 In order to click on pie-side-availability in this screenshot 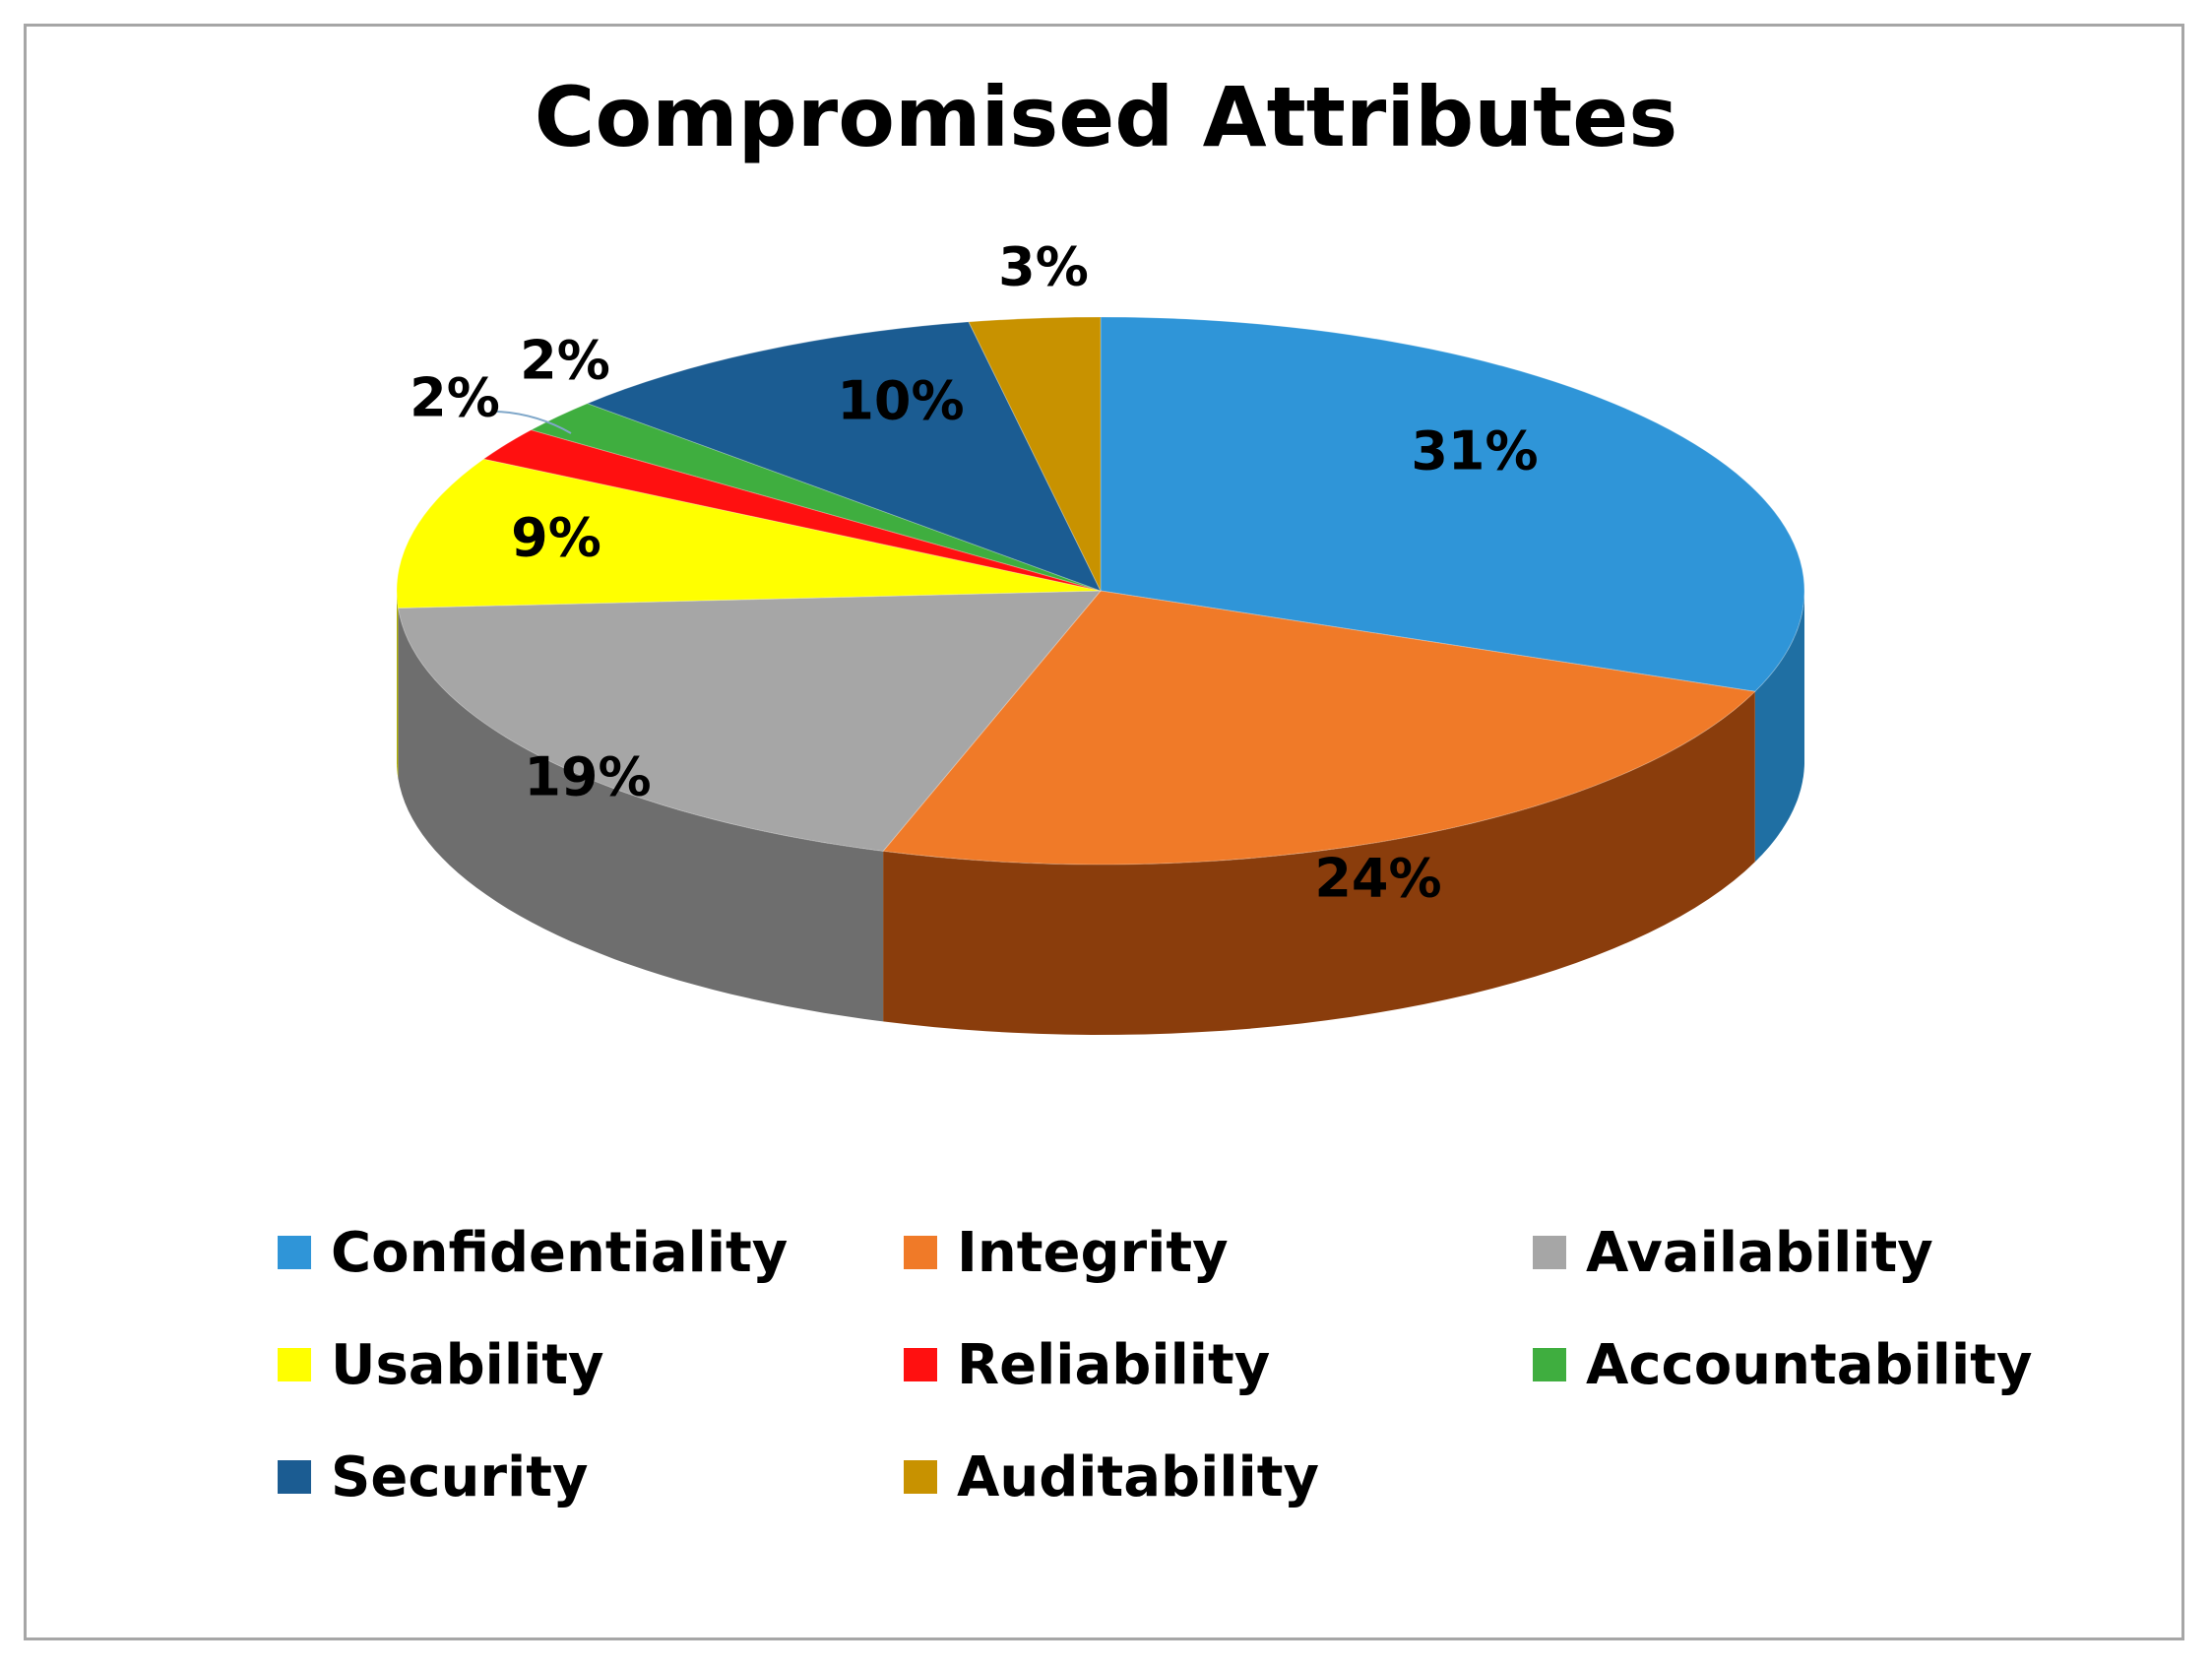, I will do `click(641, 815)`.